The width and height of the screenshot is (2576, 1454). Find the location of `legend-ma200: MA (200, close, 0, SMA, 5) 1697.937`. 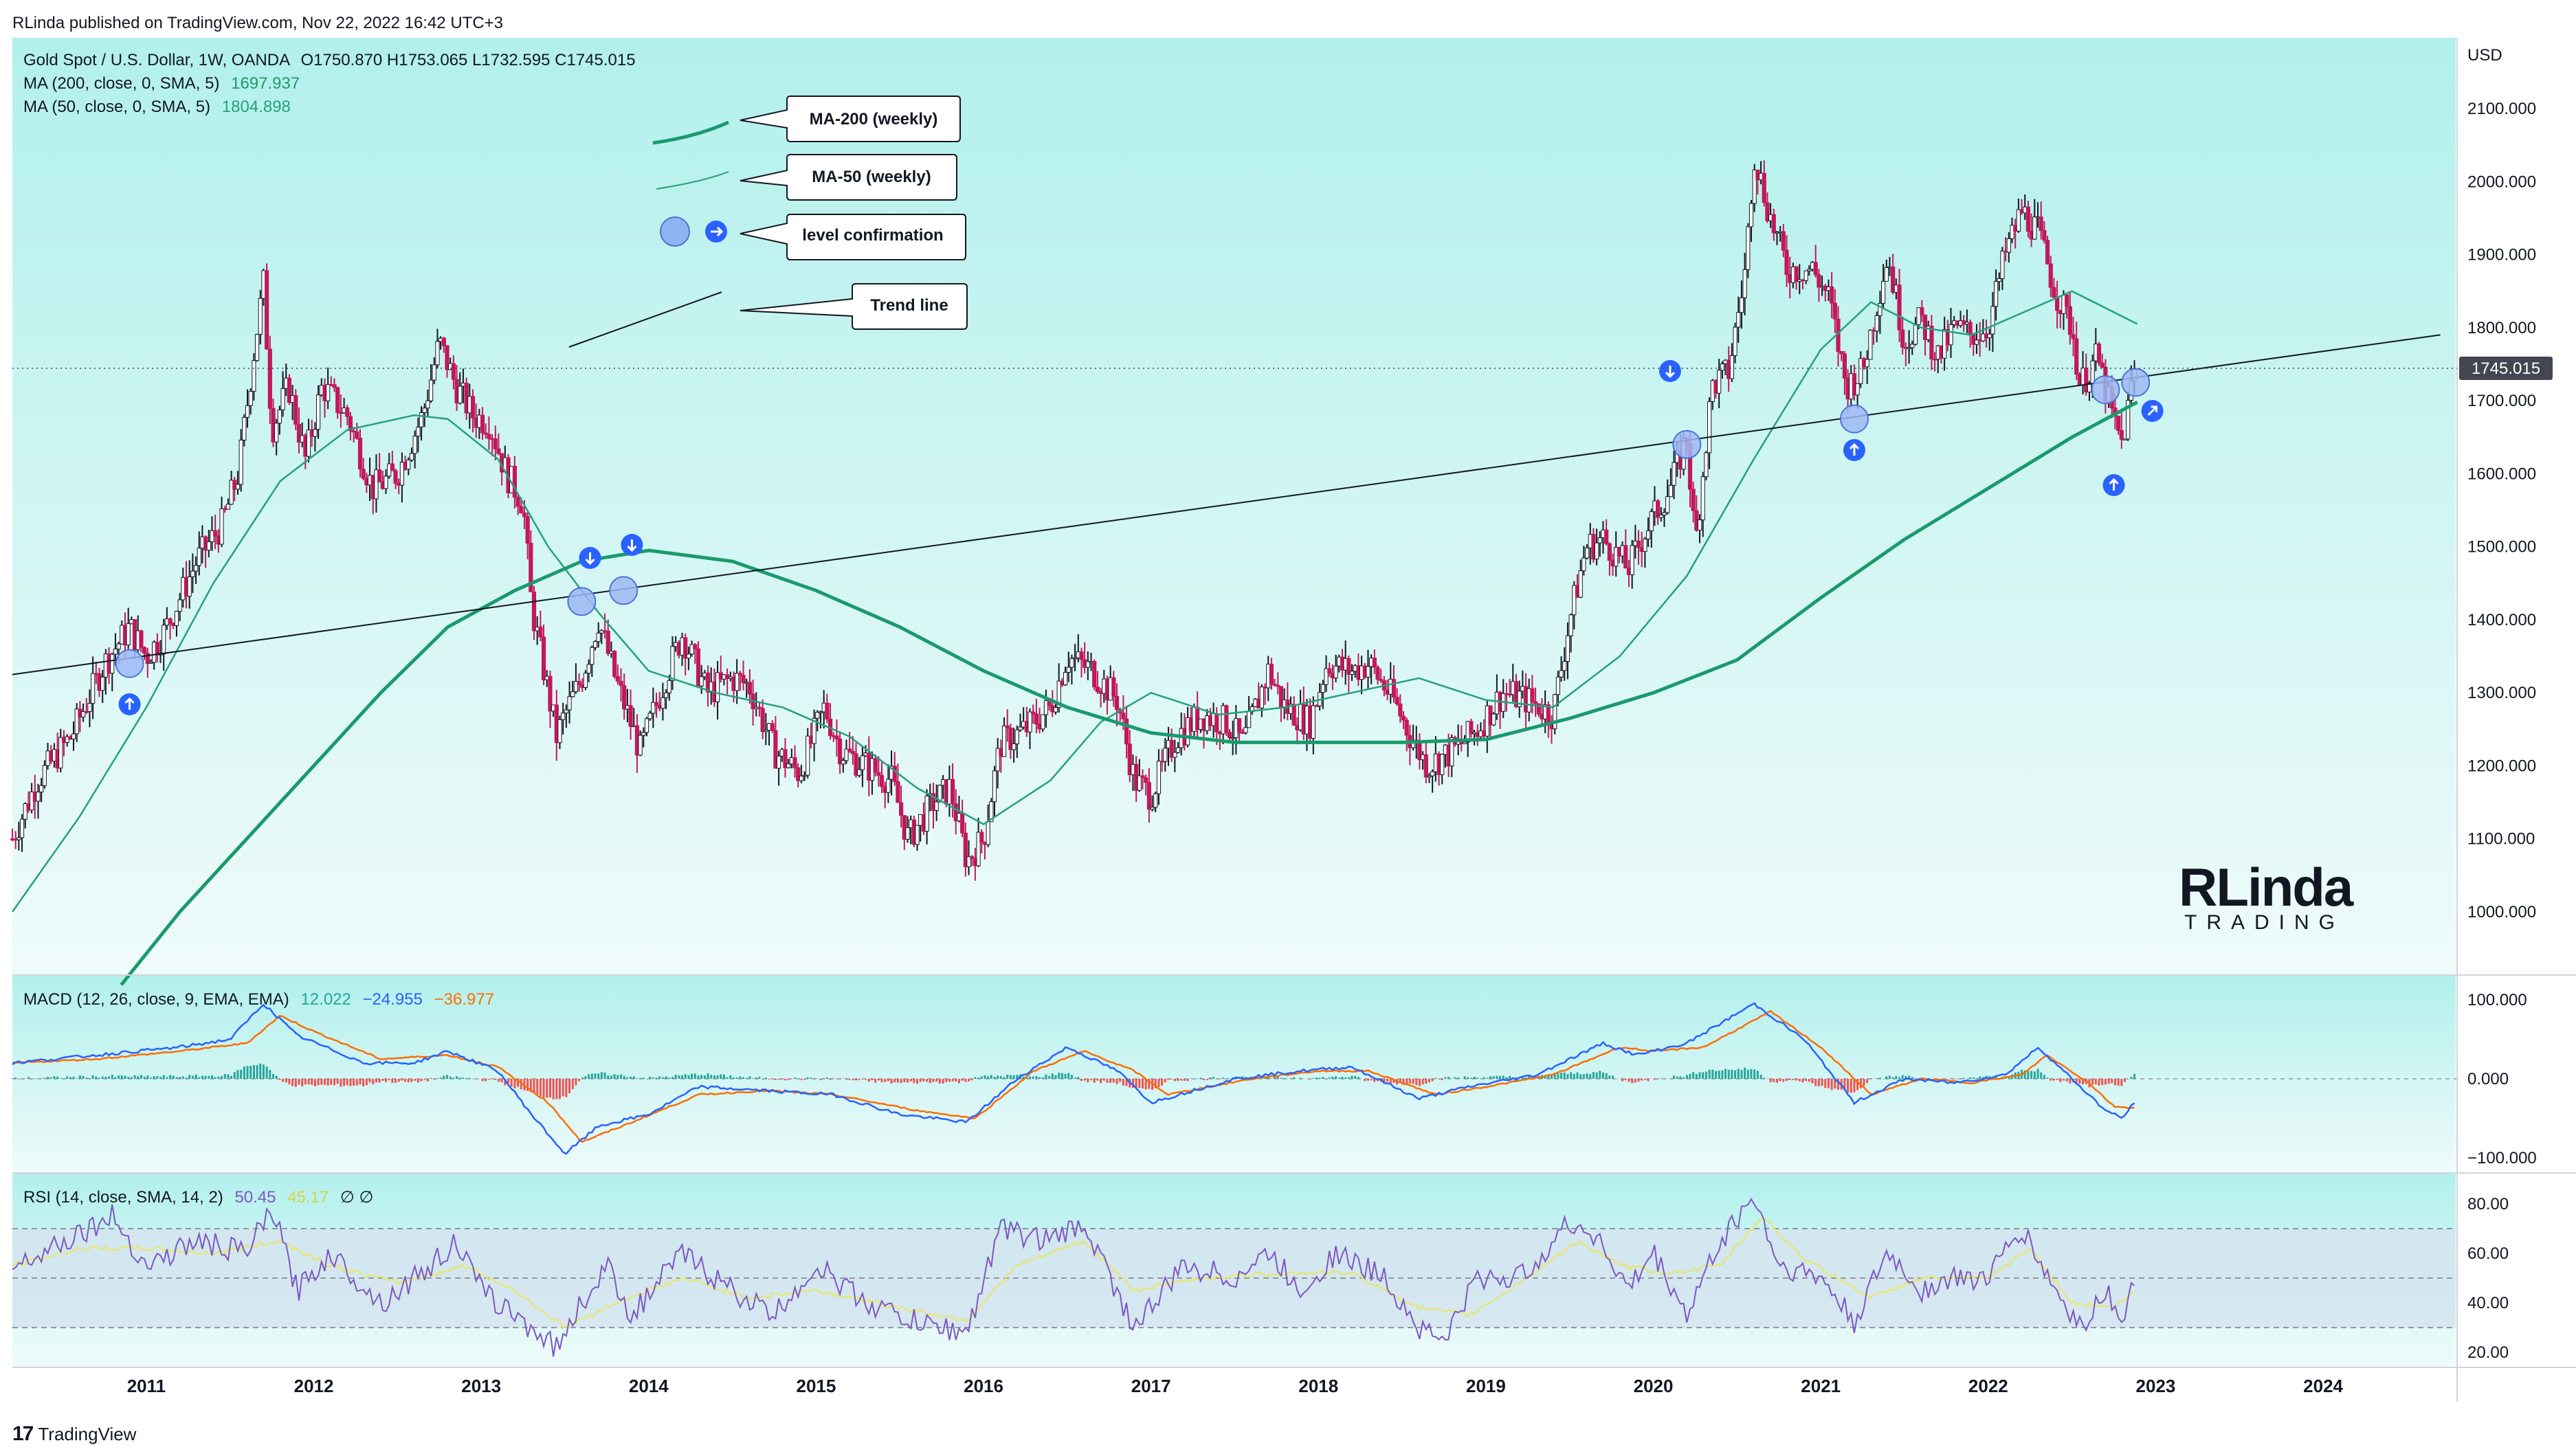

legend-ma200: MA (200, close, 0, SMA, 5) 1697.937 is located at coordinates (161, 83).